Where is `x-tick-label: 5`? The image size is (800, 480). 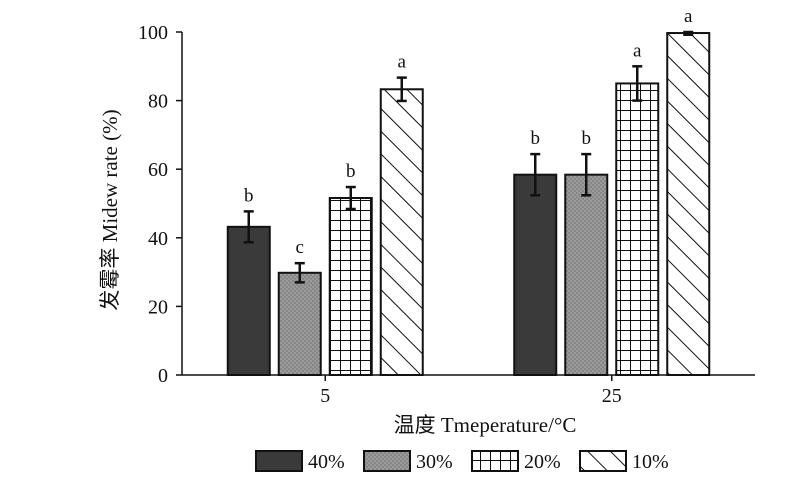 x-tick-label: 5 is located at coordinates (325, 396).